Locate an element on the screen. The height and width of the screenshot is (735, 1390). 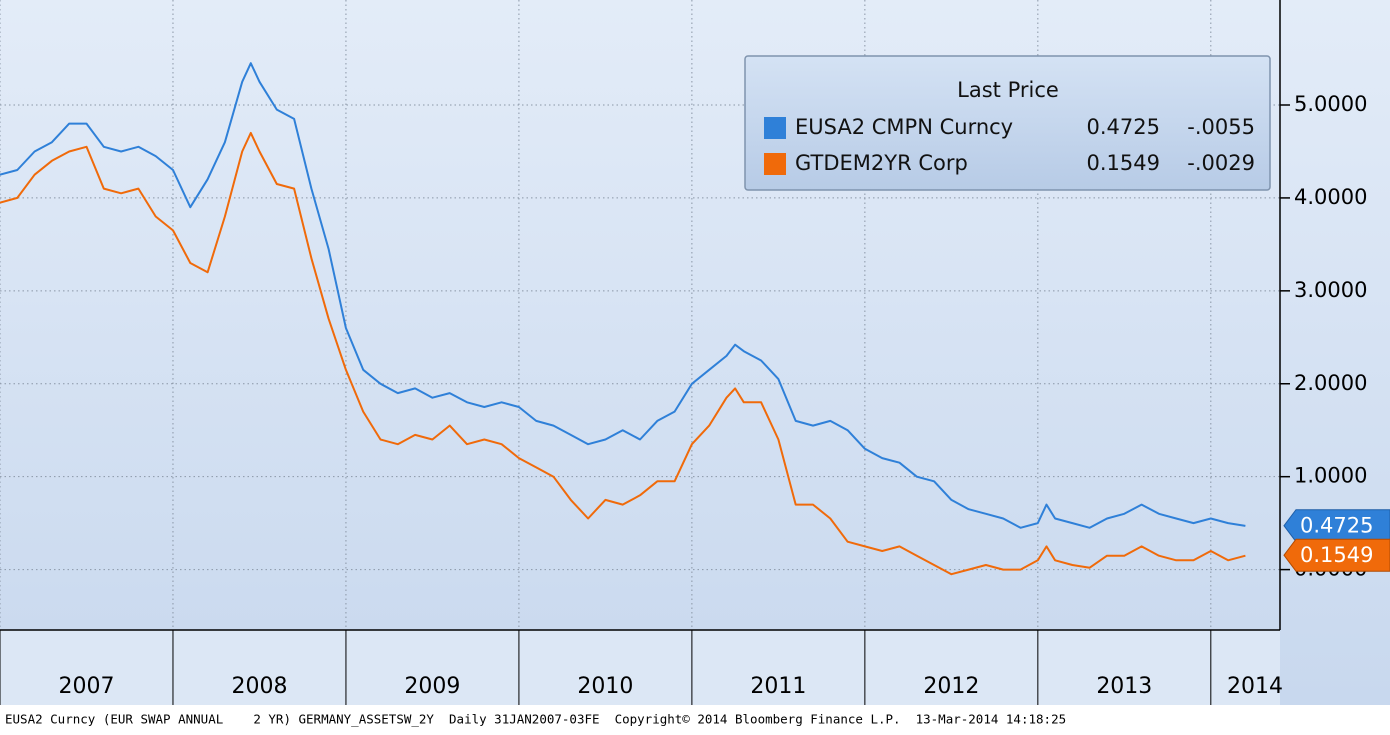
x-tick-label: 2011 is located at coordinates (778, 686).